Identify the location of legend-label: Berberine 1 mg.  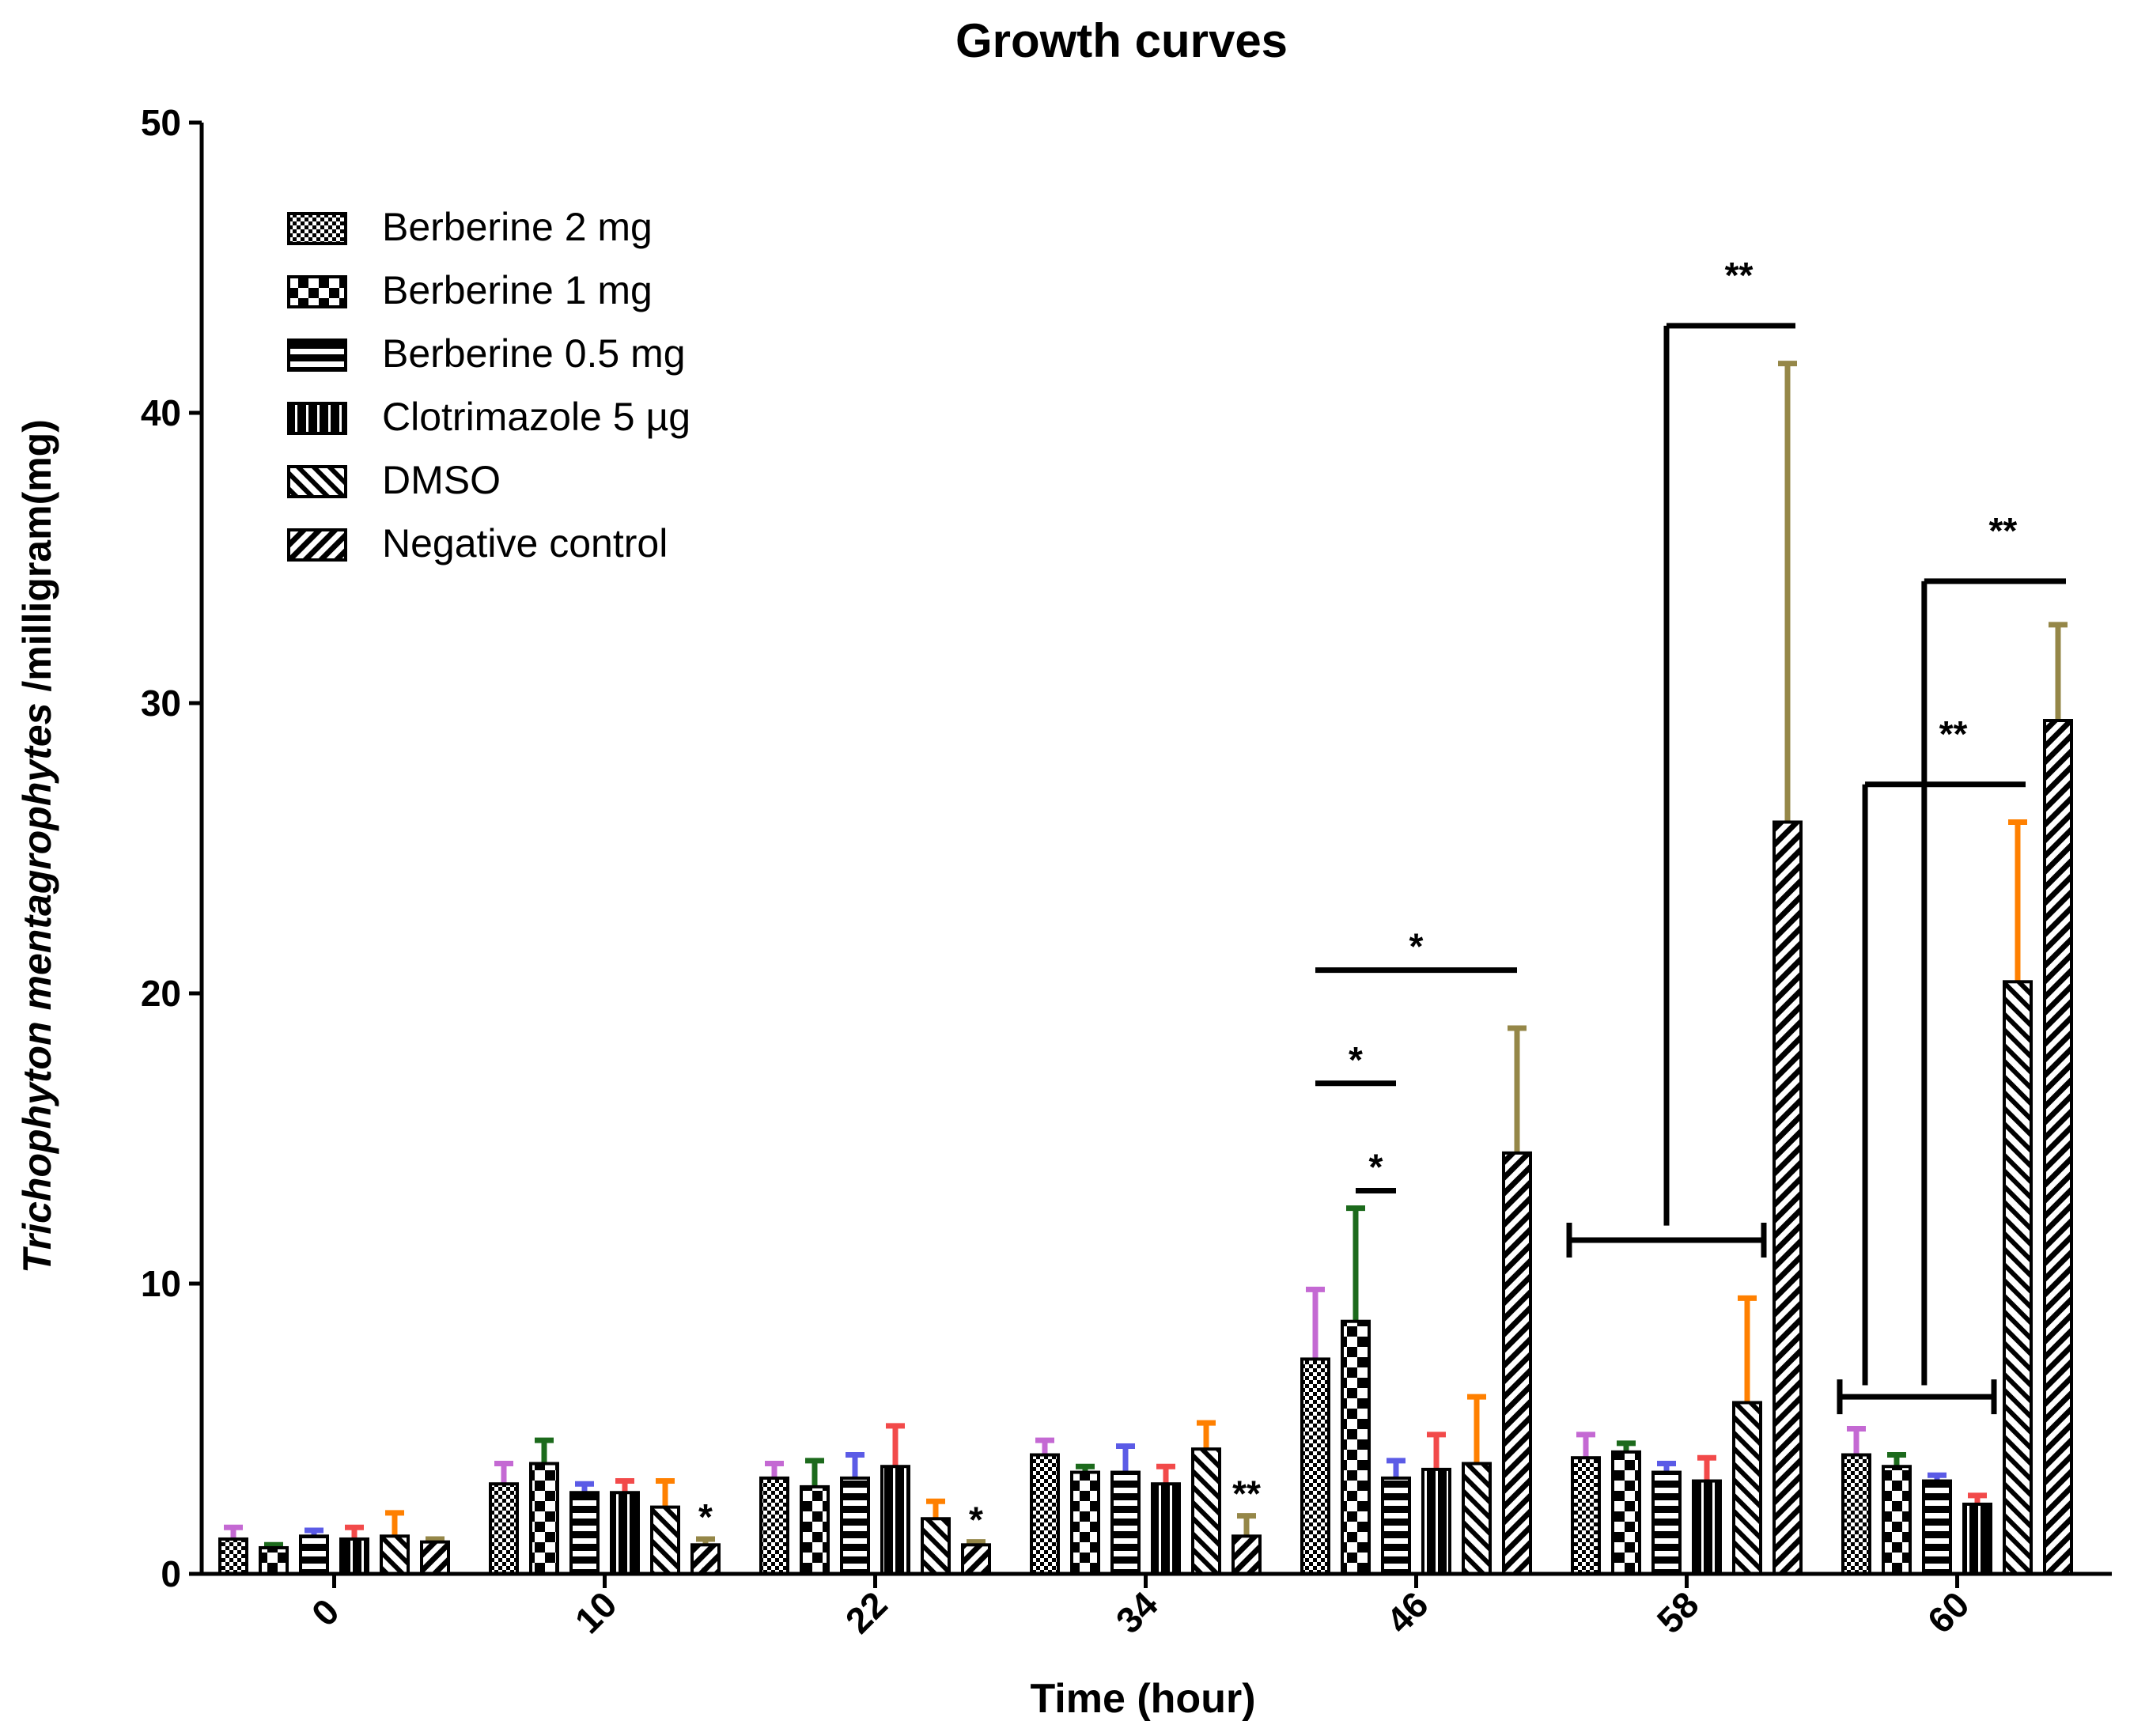
(517, 290).